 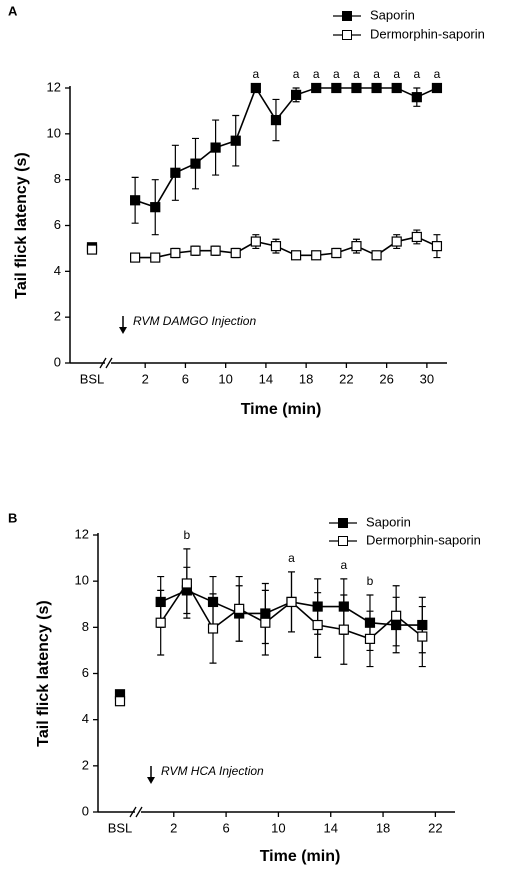 What do you see at coordinates (383, 827) in the screenshot?
I see `x-tick-label: 18` at bounding box center [383, 827].